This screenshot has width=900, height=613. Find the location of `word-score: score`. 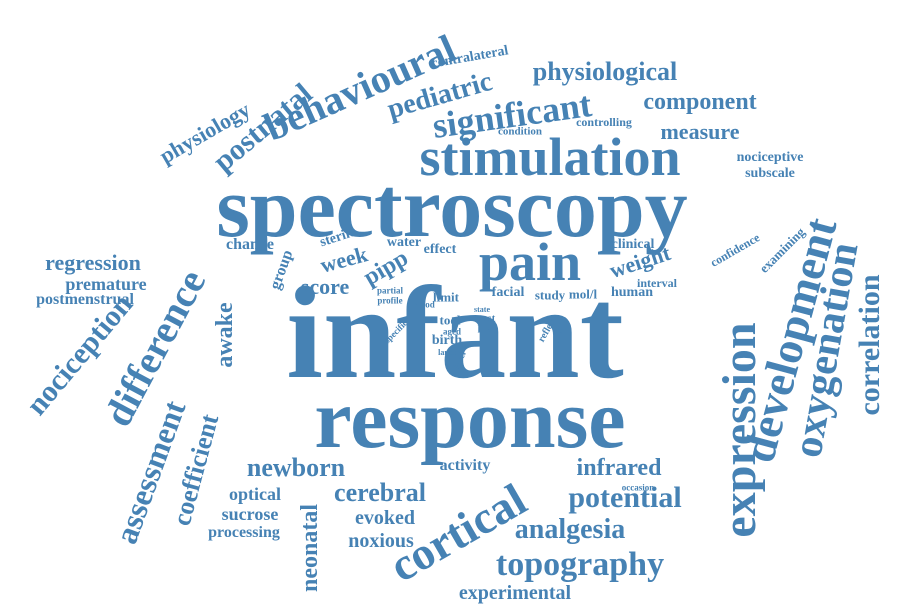

word-score: score is located at coordinates (325, 286).